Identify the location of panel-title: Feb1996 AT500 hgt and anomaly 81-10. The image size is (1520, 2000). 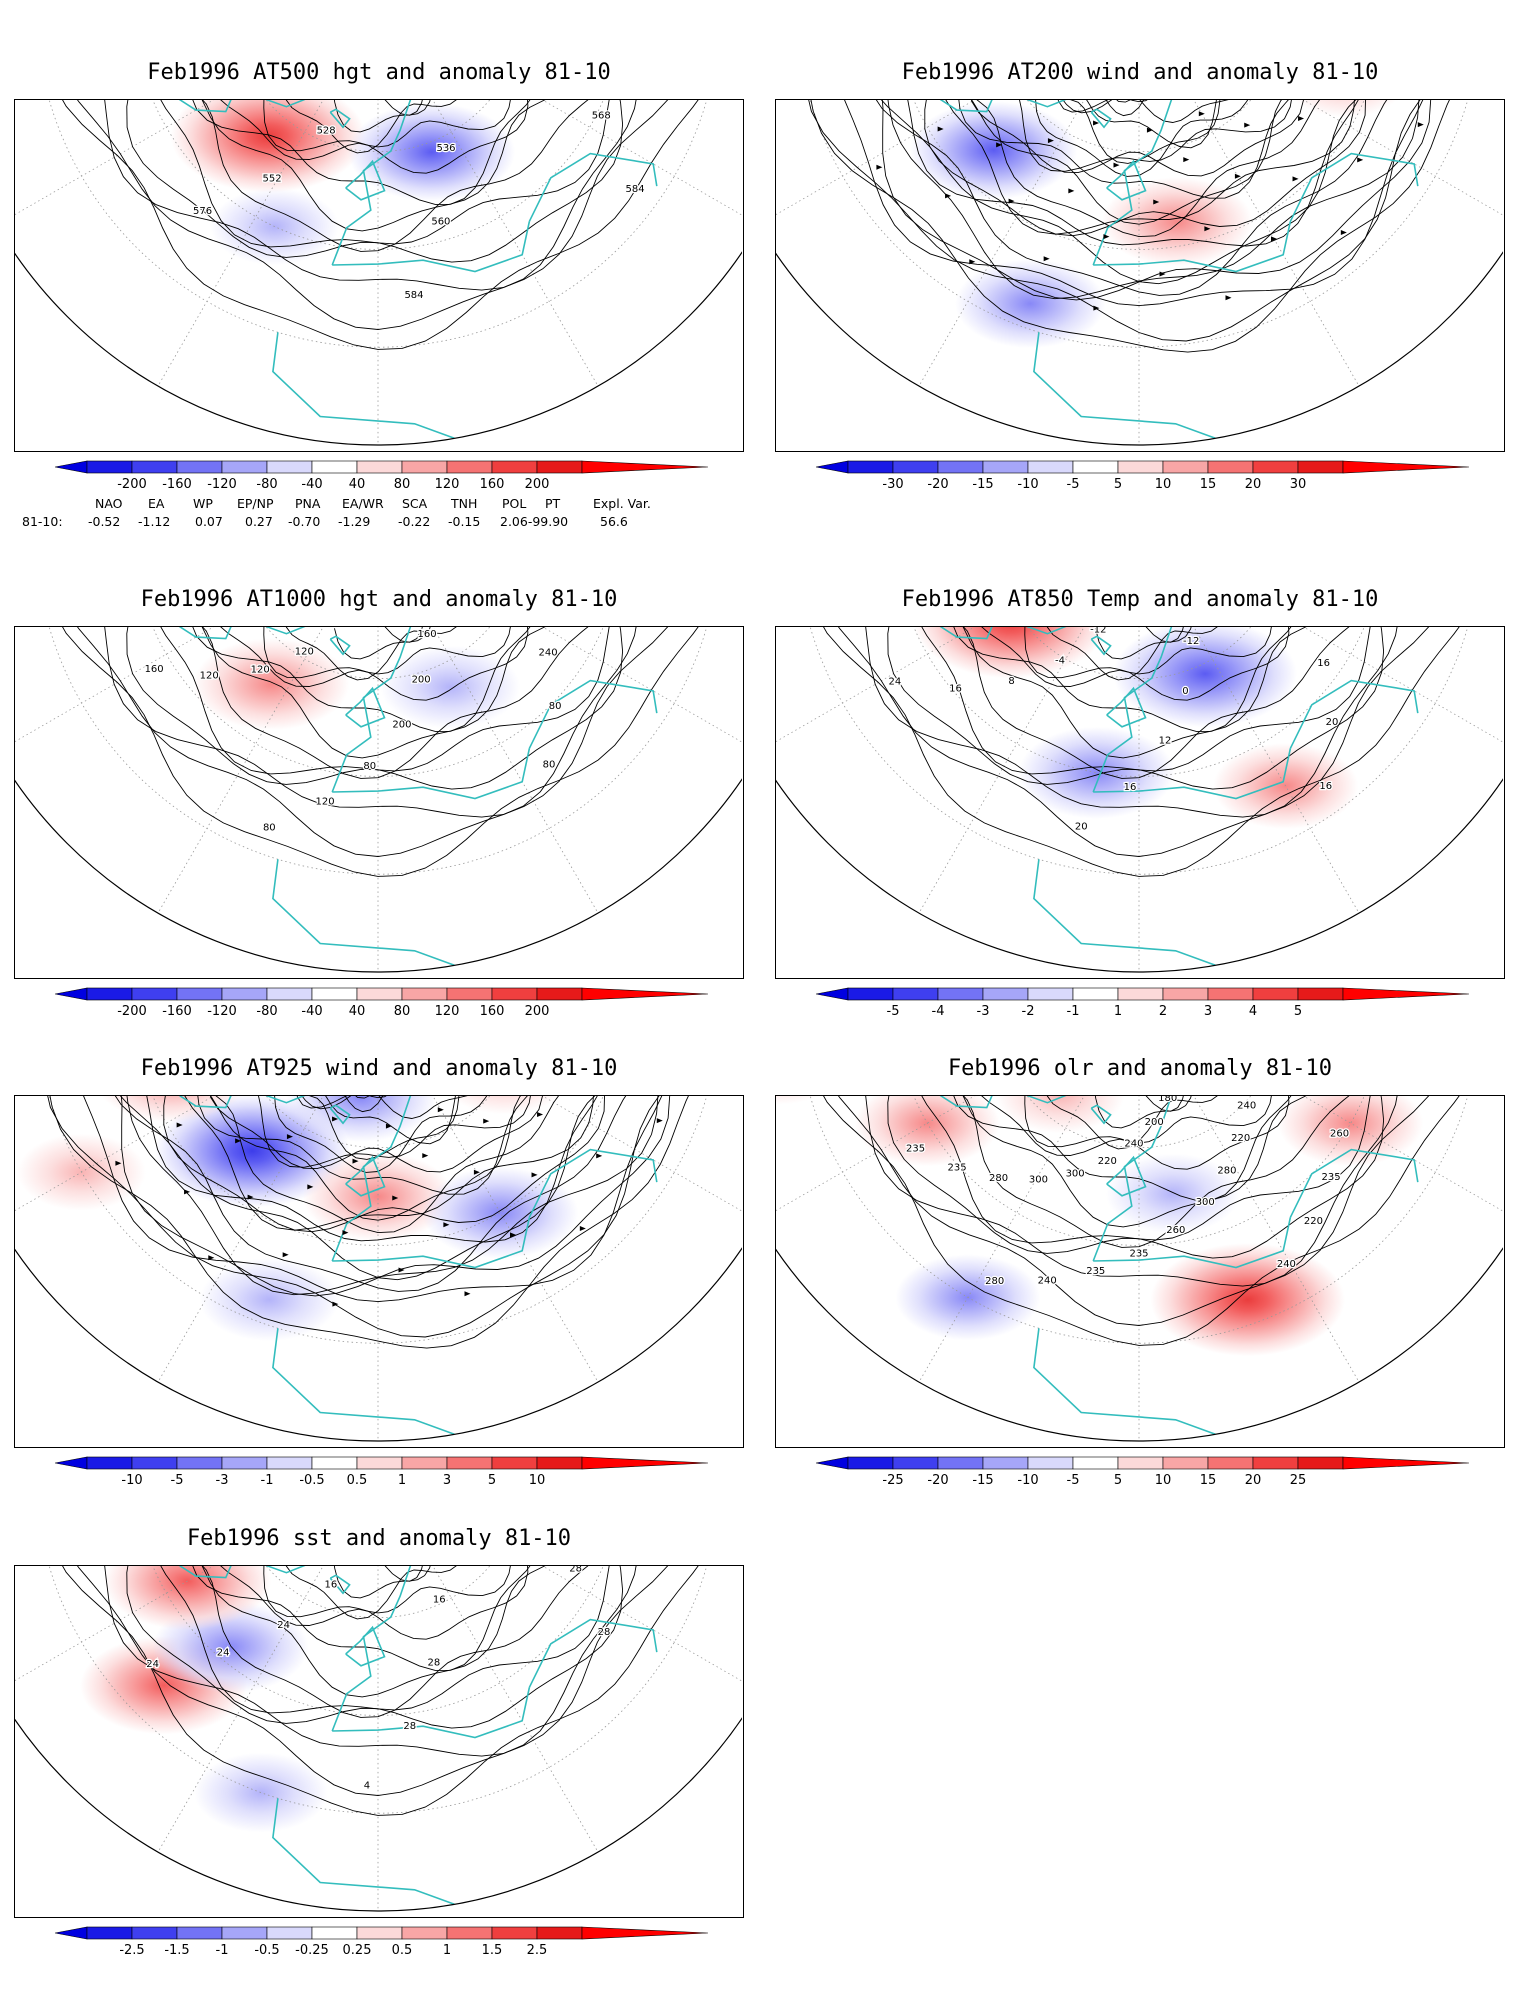
(379, 72).